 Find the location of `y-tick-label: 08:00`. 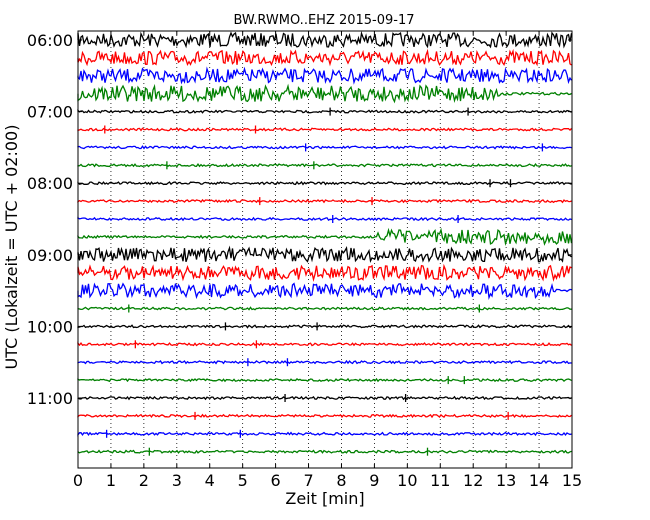

y-tick-label: 08:00 is located at coordinates (50, 183).